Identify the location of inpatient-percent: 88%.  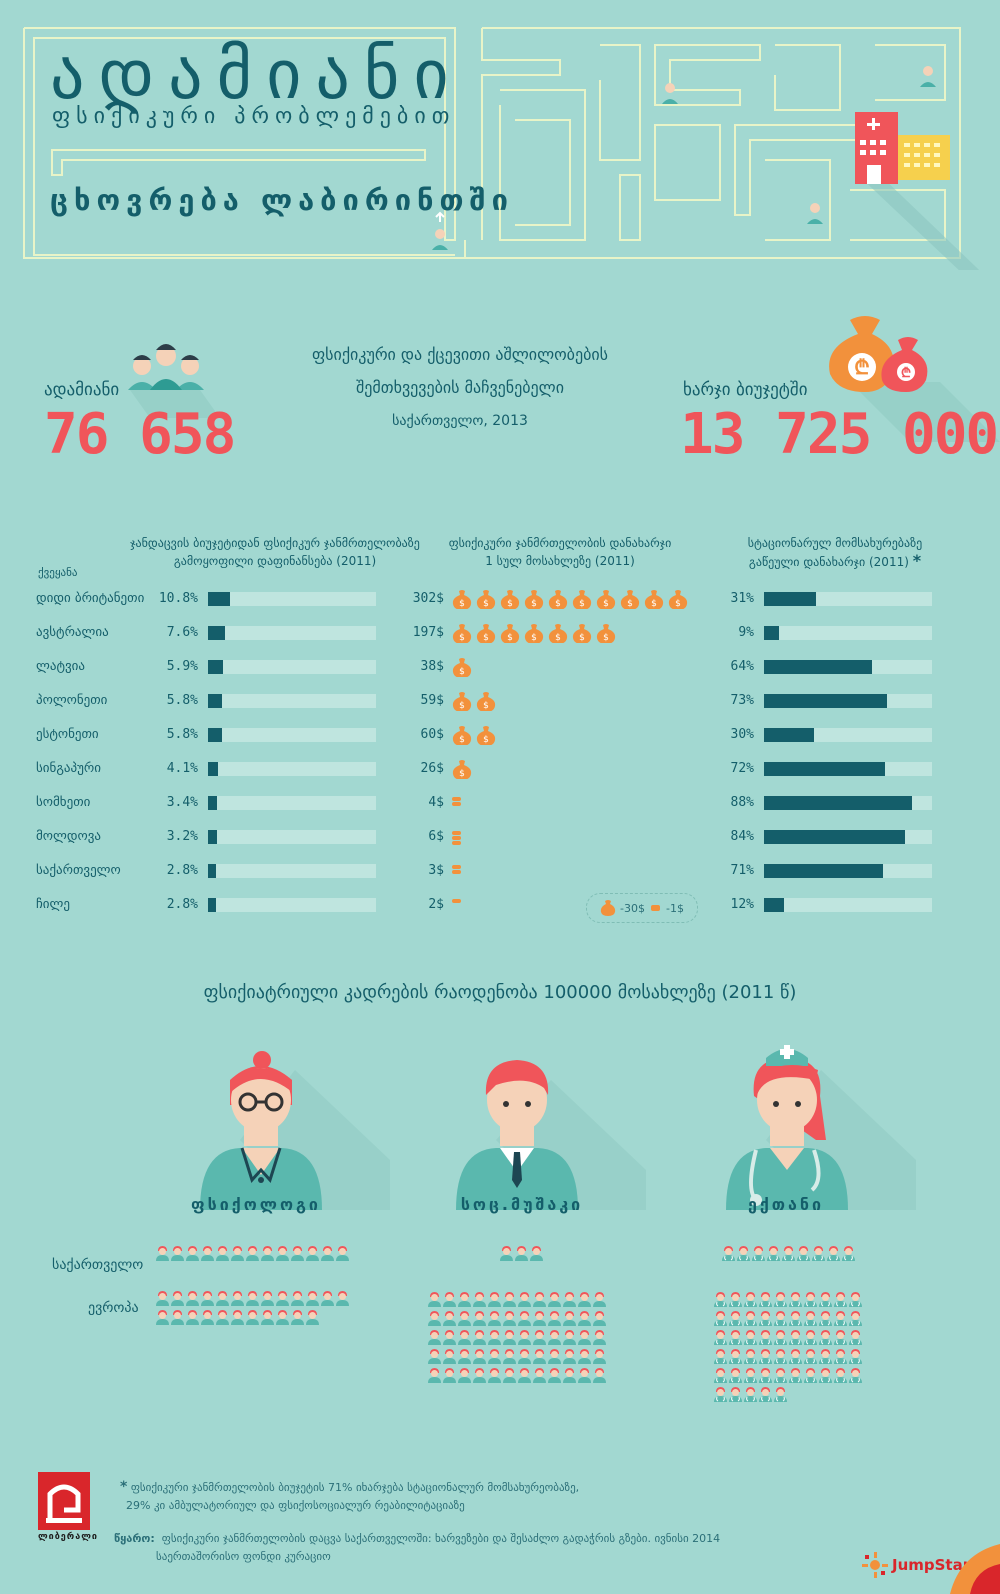
(742, 802).